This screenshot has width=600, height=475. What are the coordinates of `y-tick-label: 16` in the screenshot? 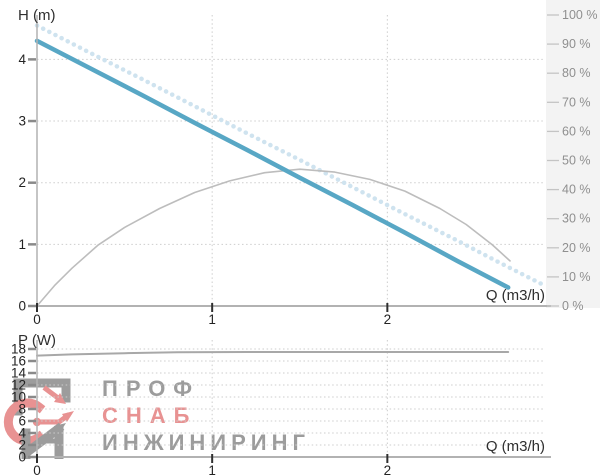 It's located at (18, 361).